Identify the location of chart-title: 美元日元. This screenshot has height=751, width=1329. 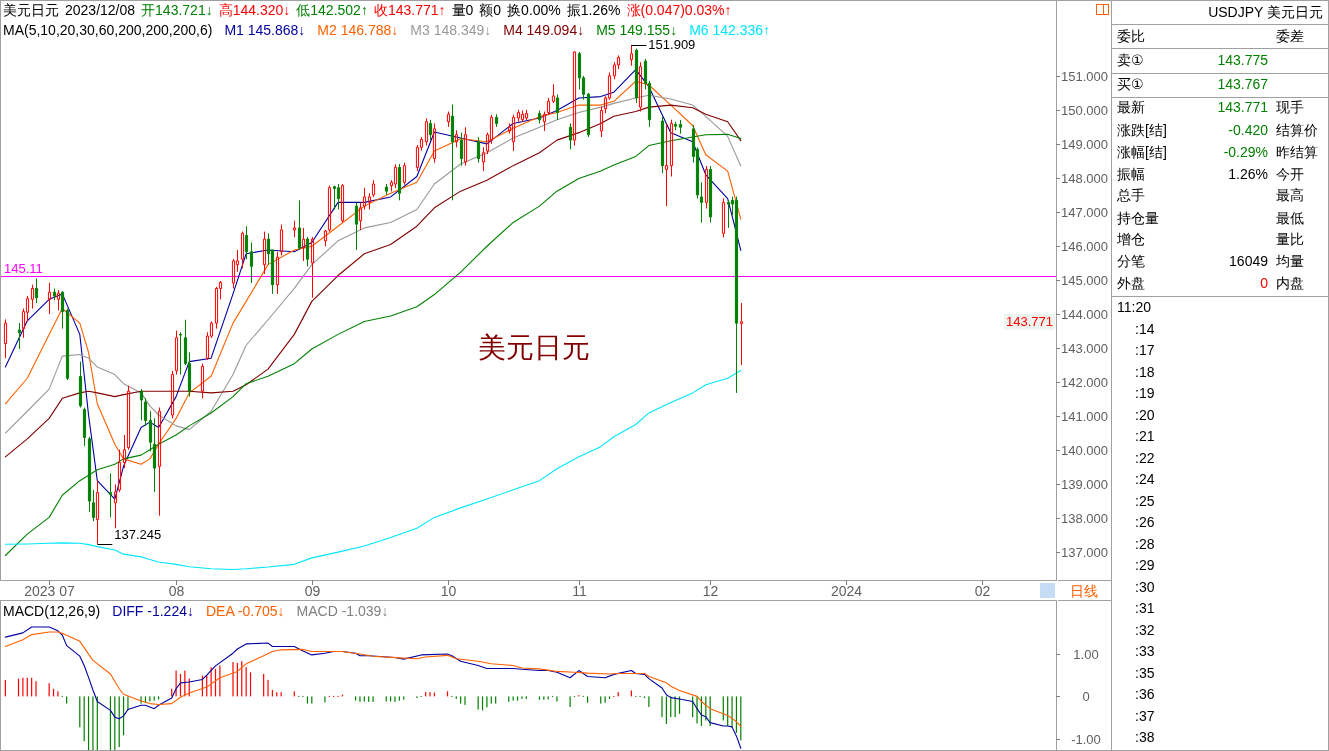
(31, 10).